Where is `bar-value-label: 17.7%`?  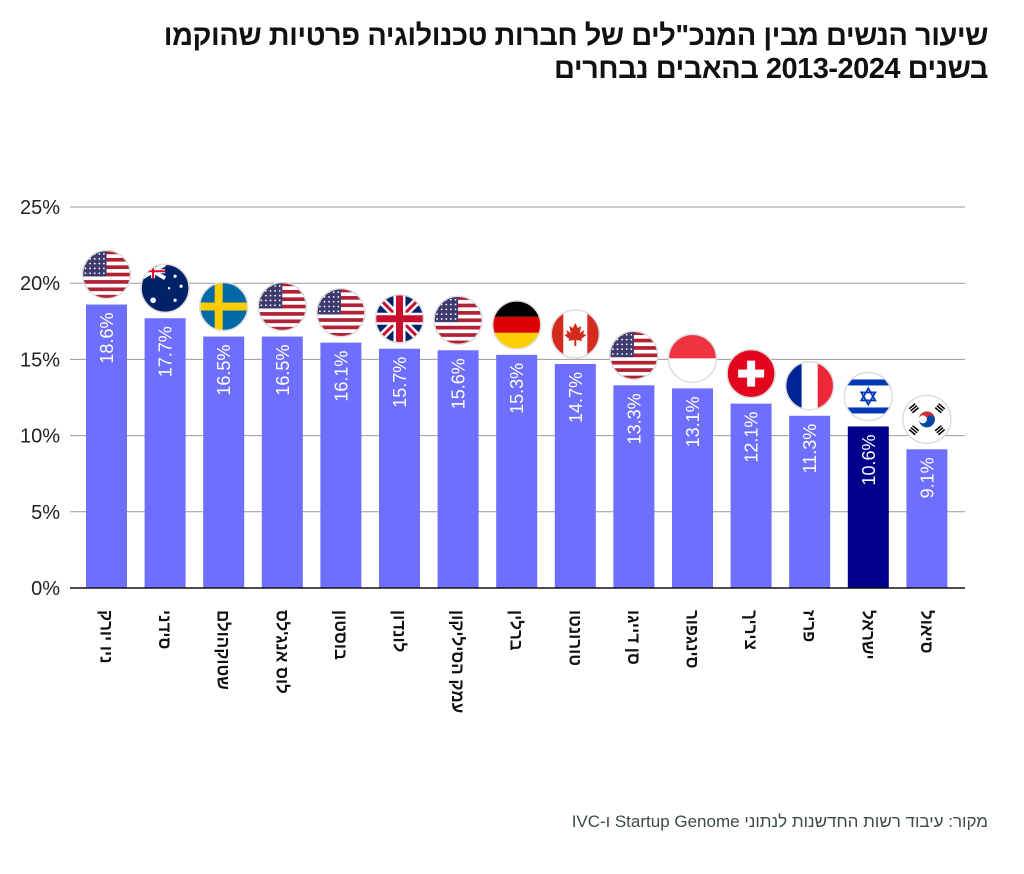 bar-value-label: 17.7% is located at coordinates (166, 351).